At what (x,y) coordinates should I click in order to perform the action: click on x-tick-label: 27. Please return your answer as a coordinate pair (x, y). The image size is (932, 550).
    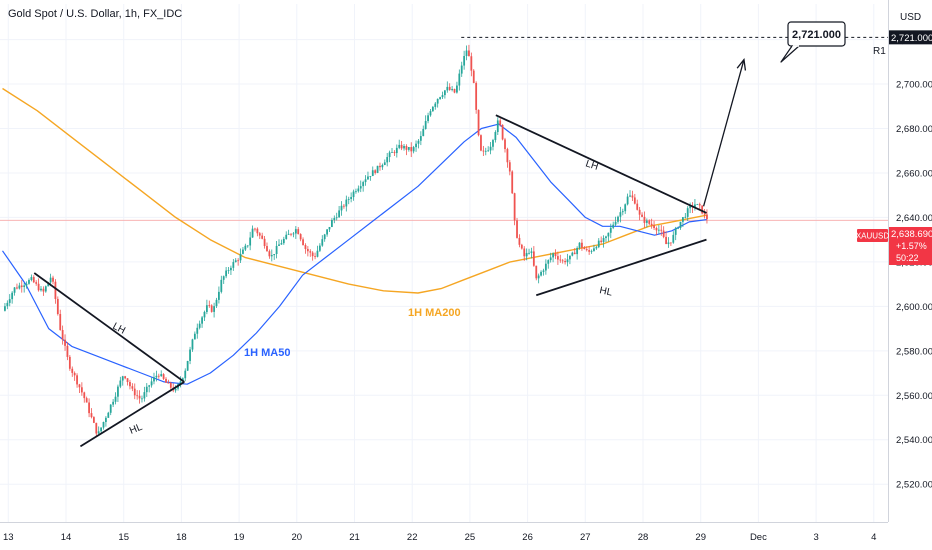
    Looking at the image, I should click on (585, 537).